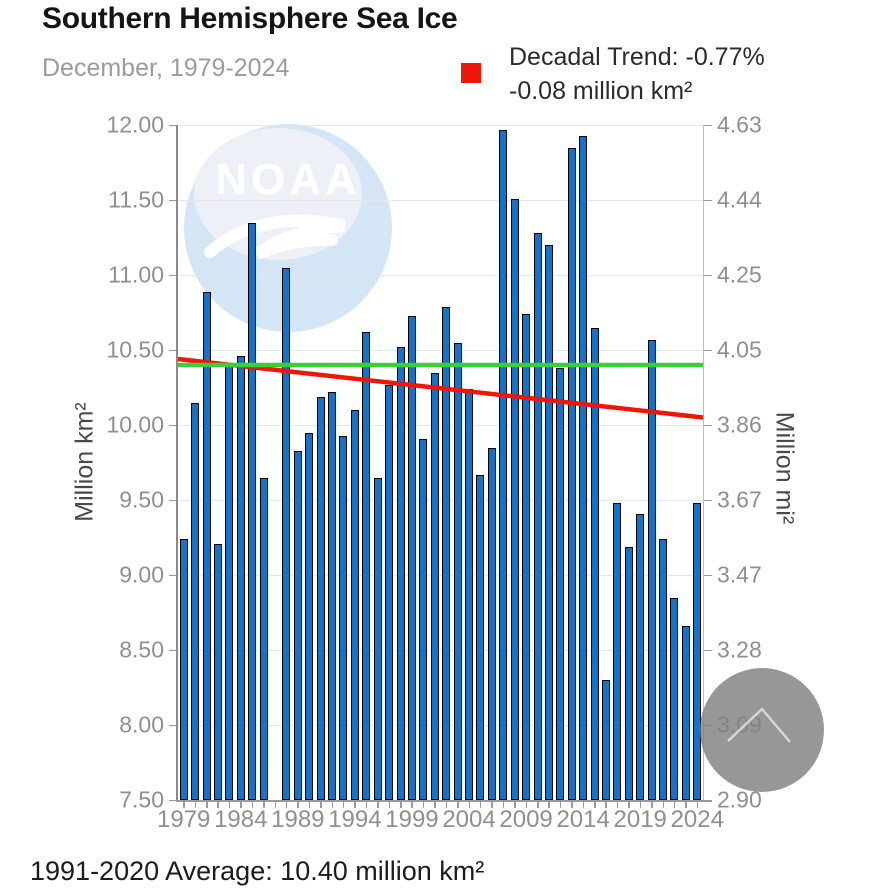  I want to click on y-axis-title-right: Million mi², so click(784, 468).